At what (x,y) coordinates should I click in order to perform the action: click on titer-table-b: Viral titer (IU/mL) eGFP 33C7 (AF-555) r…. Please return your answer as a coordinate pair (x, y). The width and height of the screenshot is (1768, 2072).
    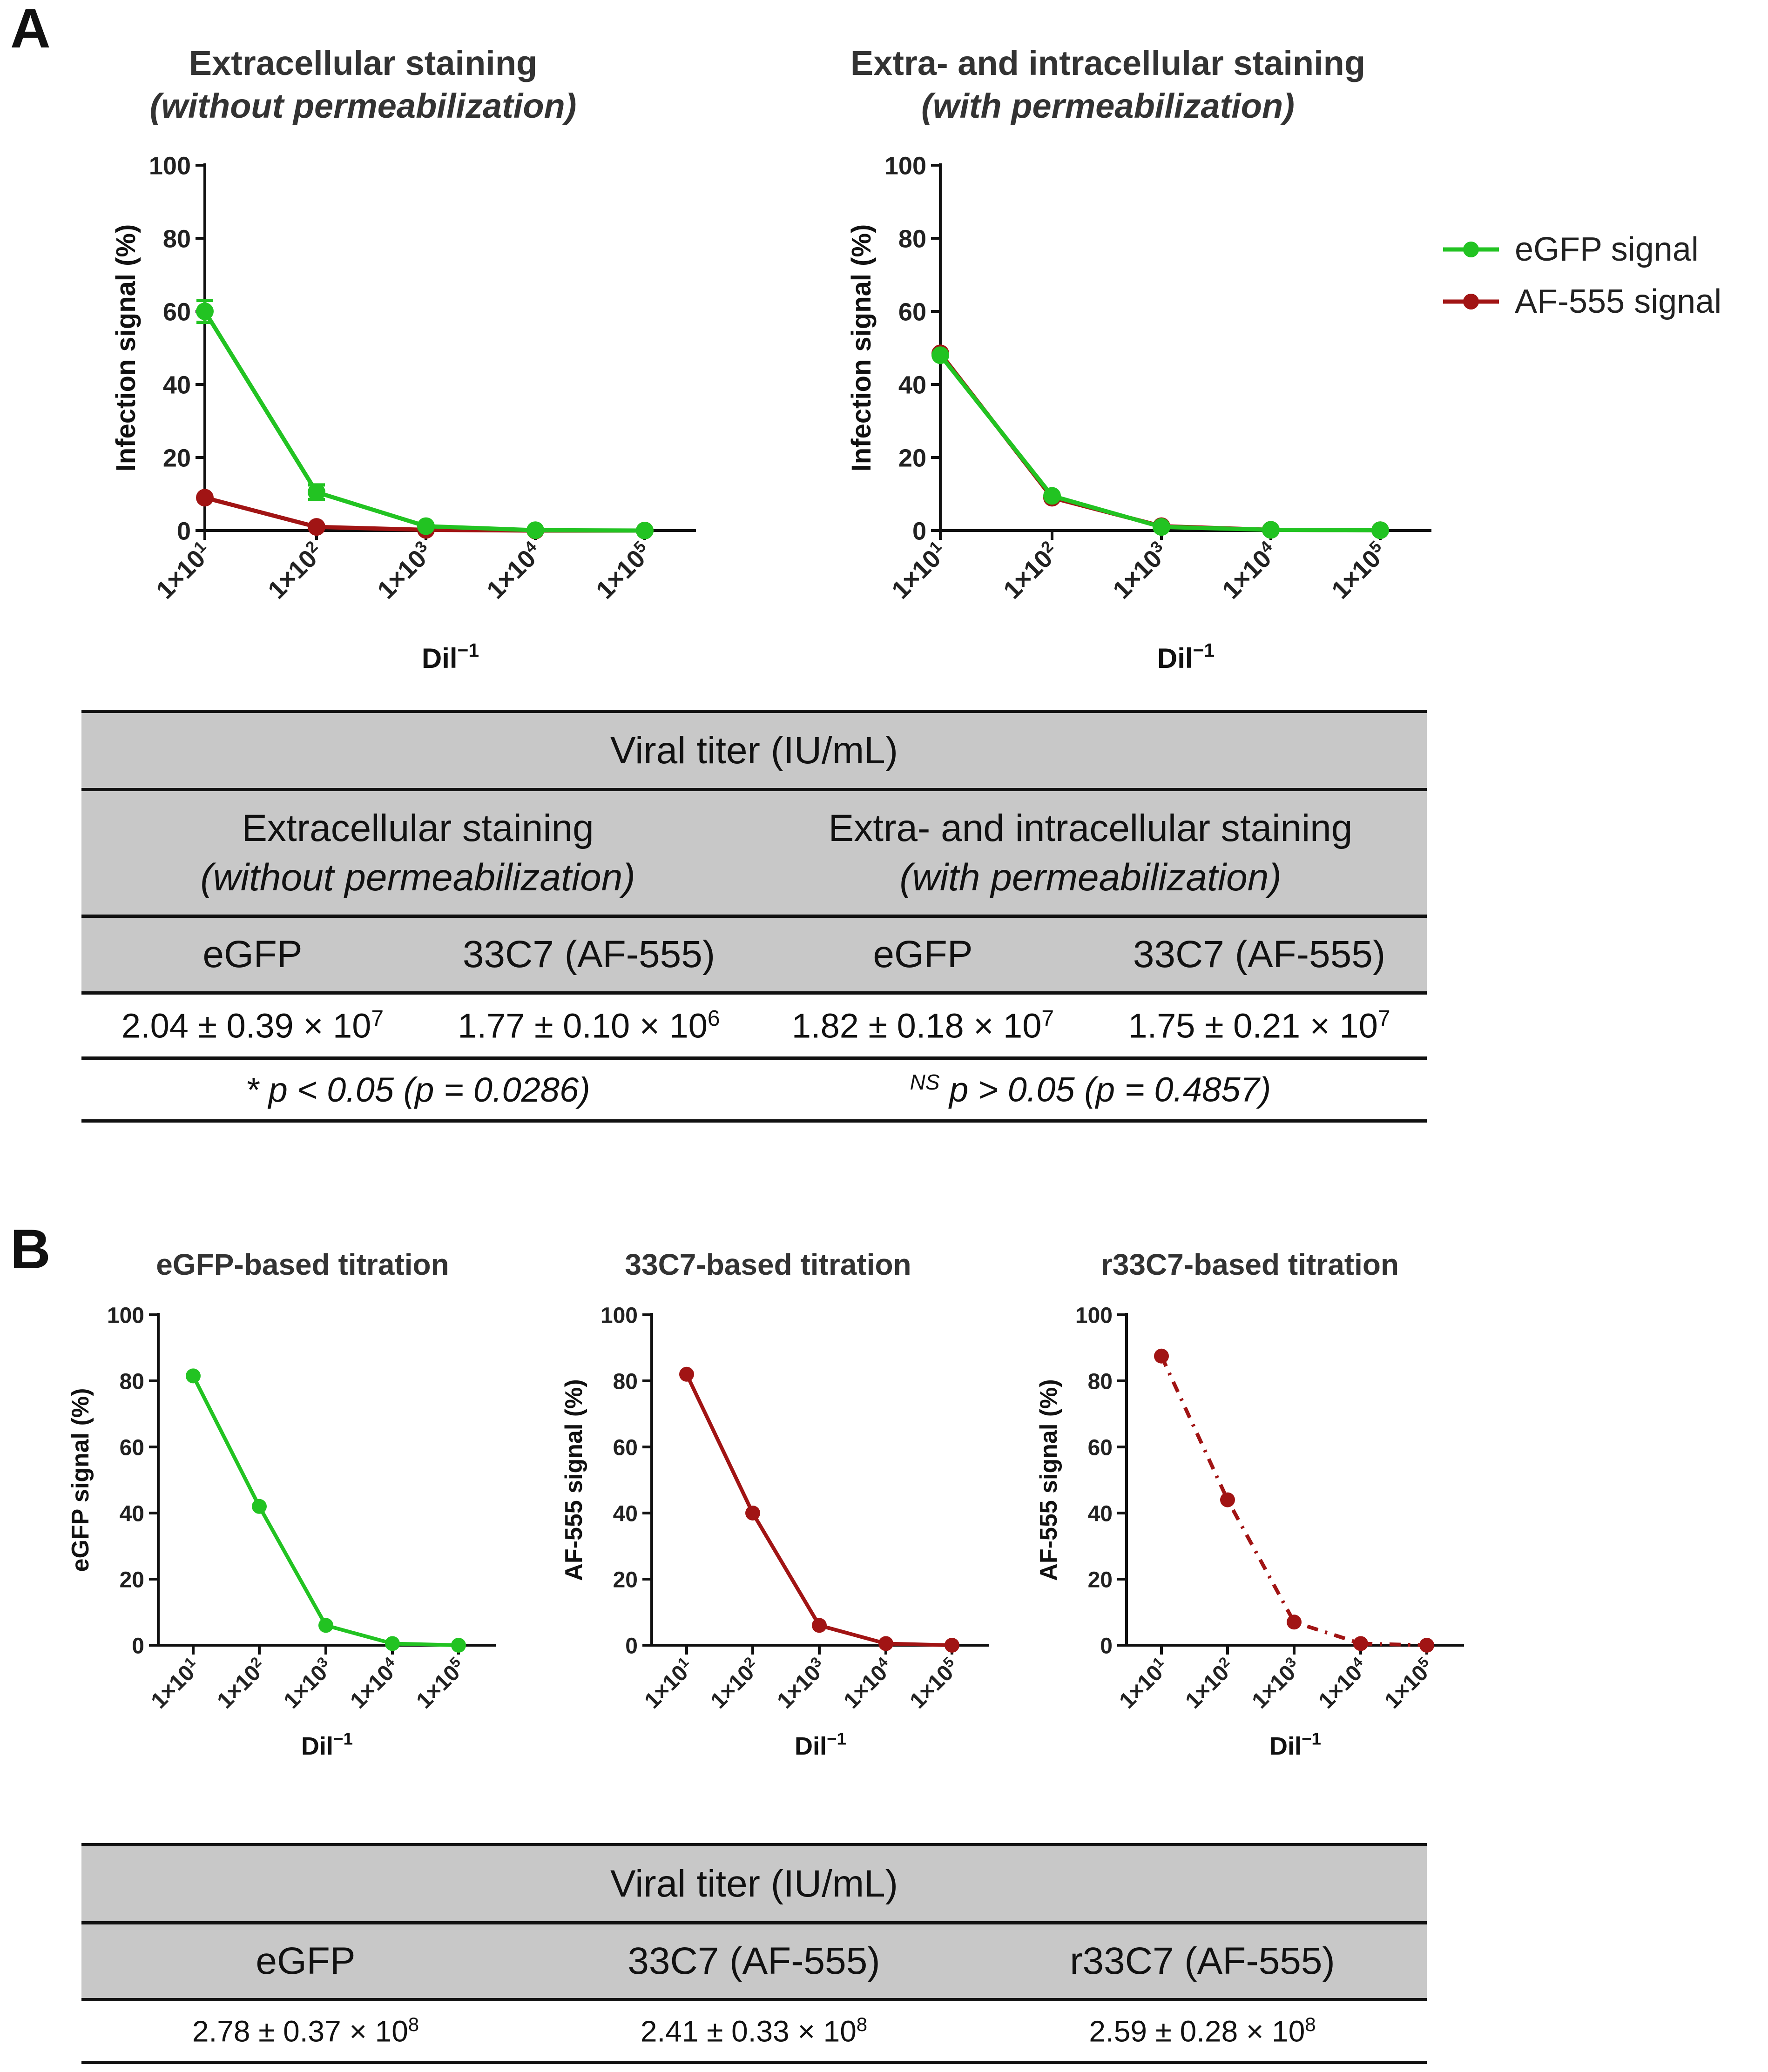
    Looking at the image, I should click on (754, 1953).